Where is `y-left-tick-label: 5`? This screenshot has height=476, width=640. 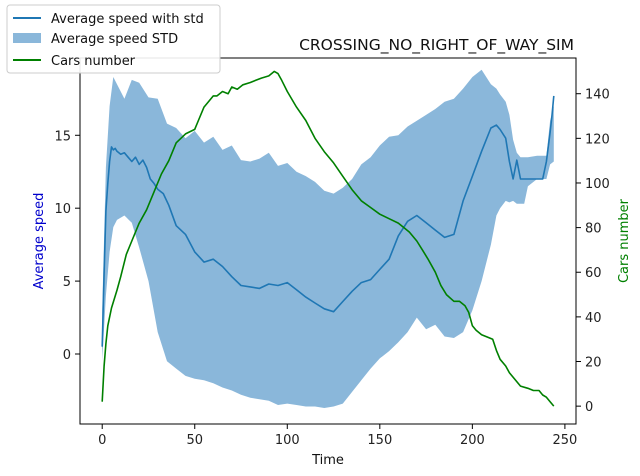 y-left-tick-label: 5 is located at coordinates (67, 282).